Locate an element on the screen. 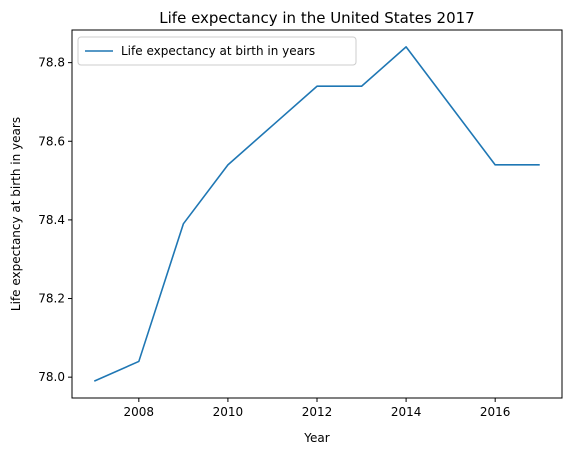 Image resolution: width=576 pixels, height=455 pixels. y-tick-label: 78.0 is located at coordinates (51, 377).